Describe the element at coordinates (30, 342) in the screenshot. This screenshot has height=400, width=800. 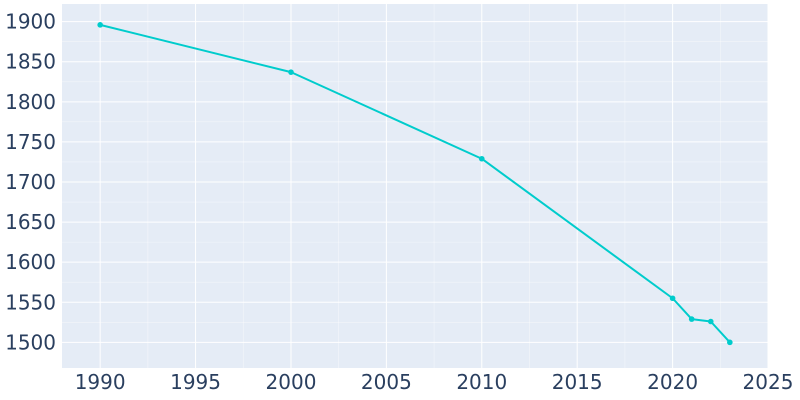
I see `y-tick-label: 1500` at that location.